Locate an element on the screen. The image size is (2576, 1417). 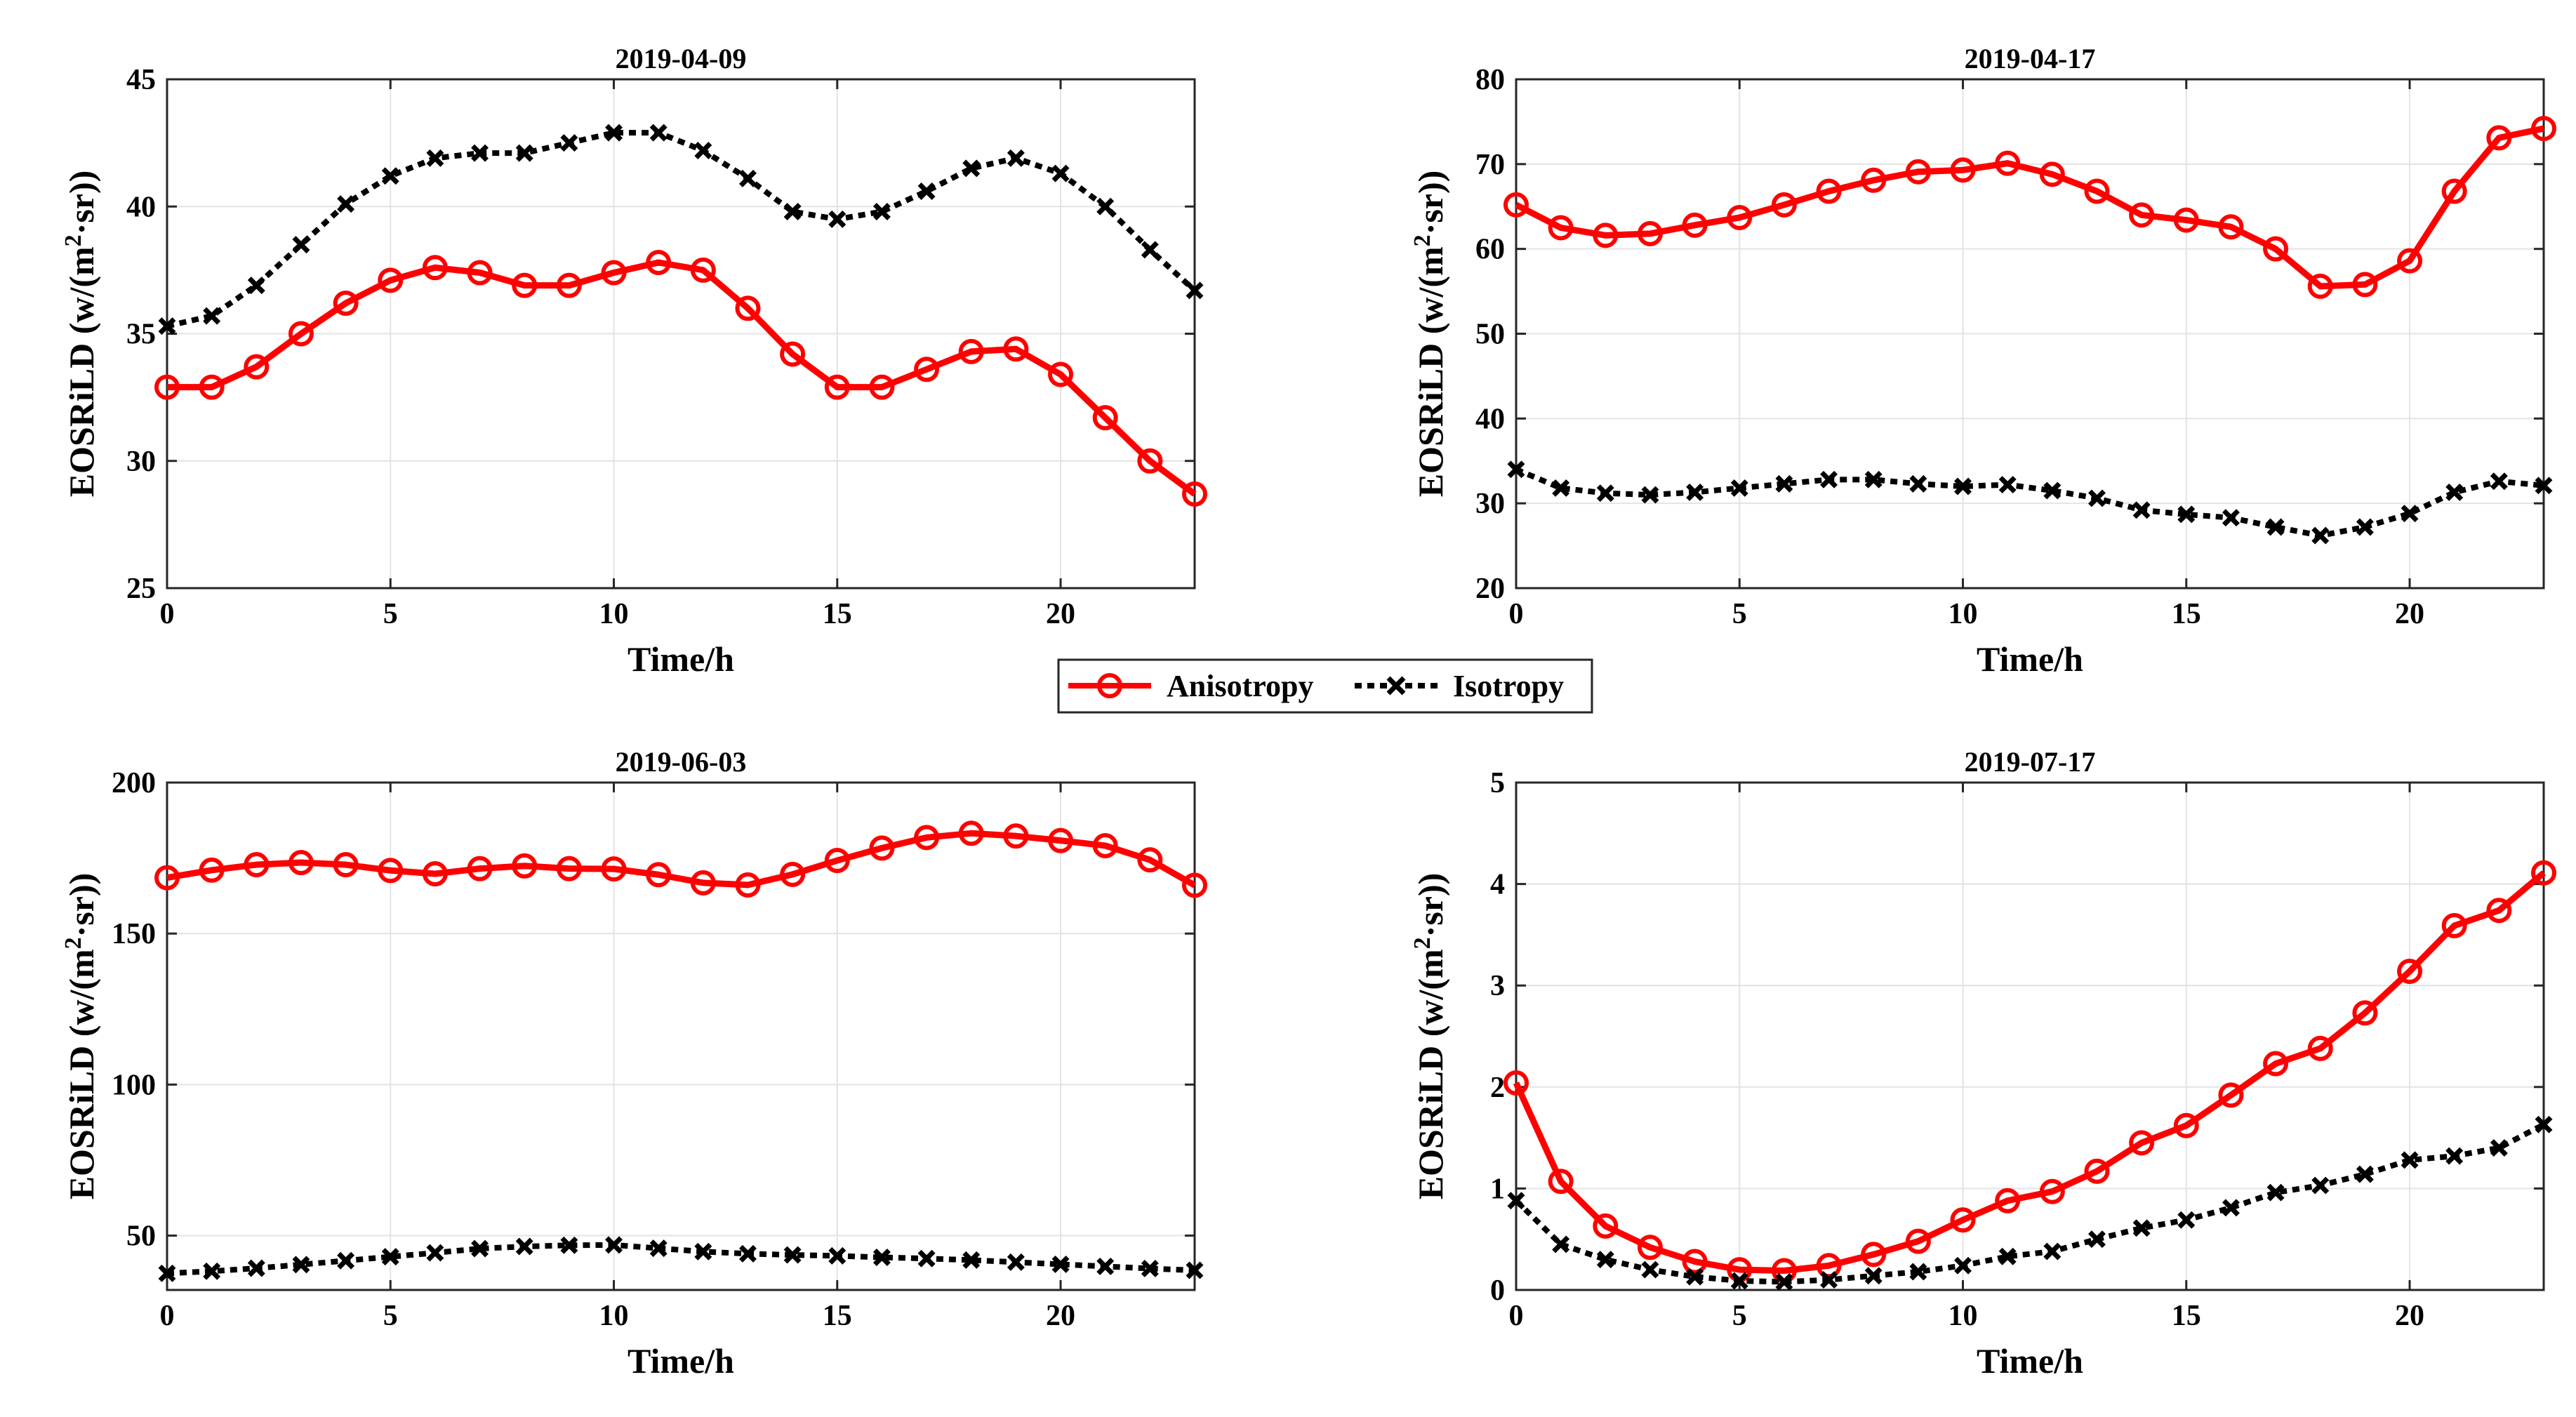
series-line-anisotropy is located at coordinates (2029, 207).